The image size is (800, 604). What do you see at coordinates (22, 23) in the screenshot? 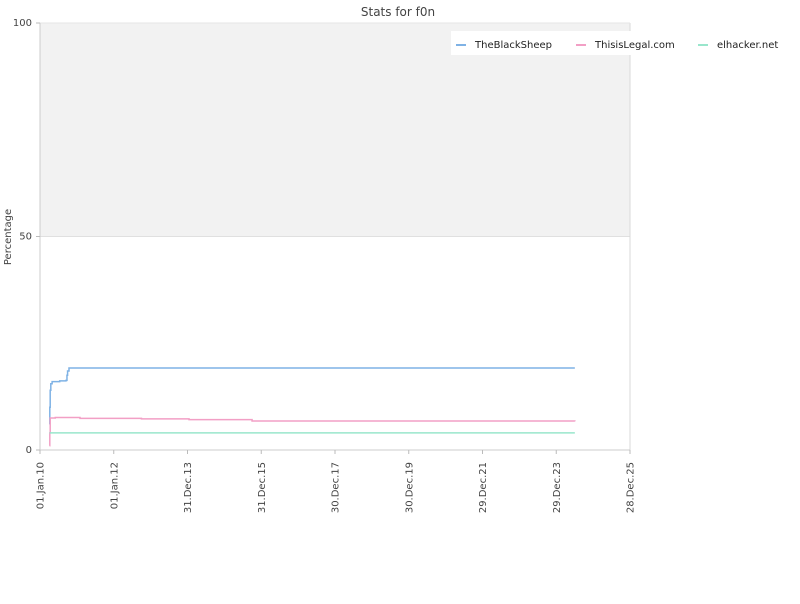
I see `y-tick-label: 100` at bounding box center [22, 23].